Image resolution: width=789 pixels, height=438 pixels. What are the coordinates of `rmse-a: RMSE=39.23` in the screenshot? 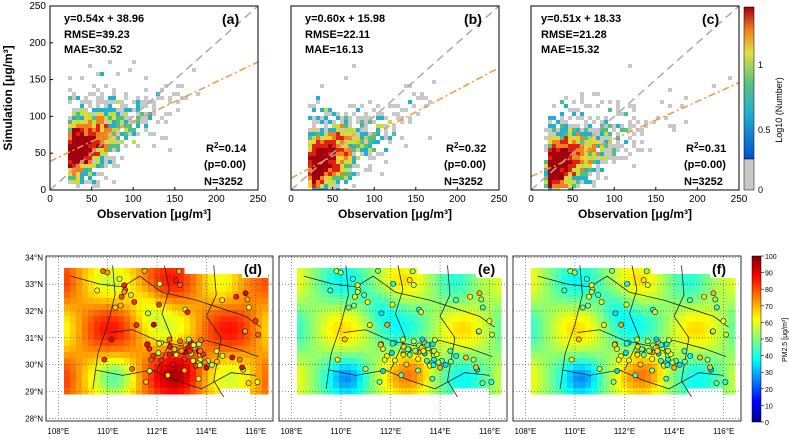 It's located at (97, 35).